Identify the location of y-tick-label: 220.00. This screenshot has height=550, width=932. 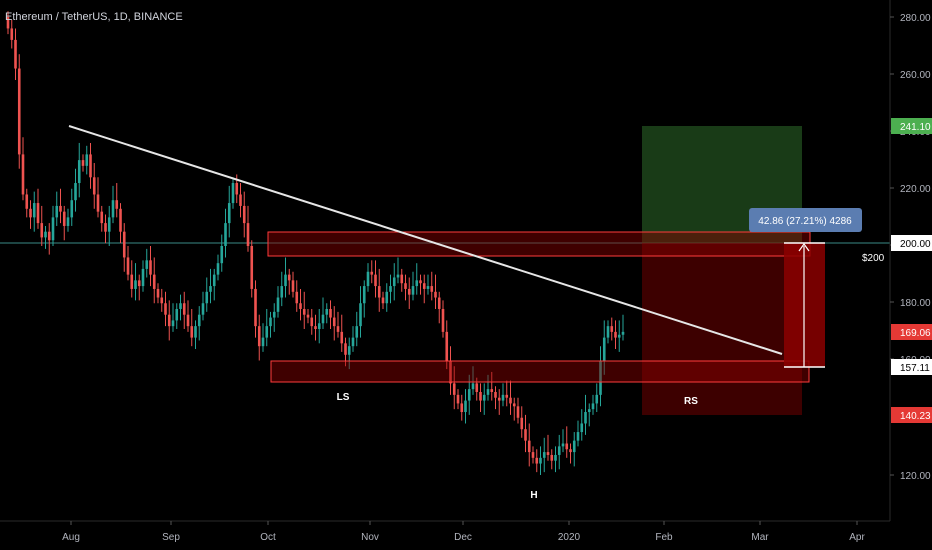
(915, 189).